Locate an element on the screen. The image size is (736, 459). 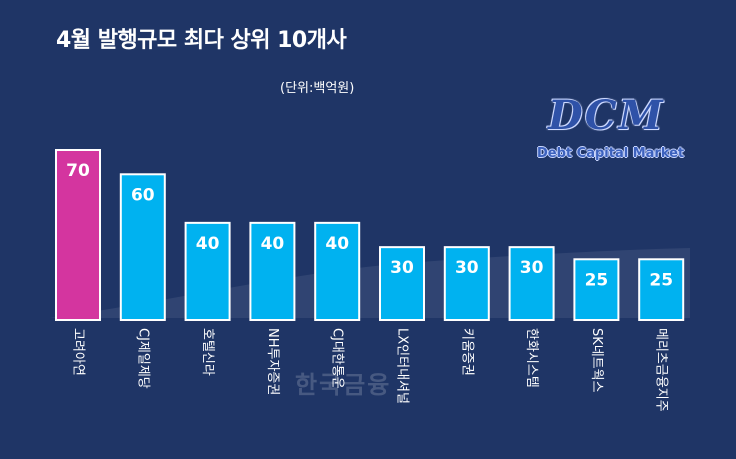
dcm-logo: DCM is located at coordinates (606, 115).